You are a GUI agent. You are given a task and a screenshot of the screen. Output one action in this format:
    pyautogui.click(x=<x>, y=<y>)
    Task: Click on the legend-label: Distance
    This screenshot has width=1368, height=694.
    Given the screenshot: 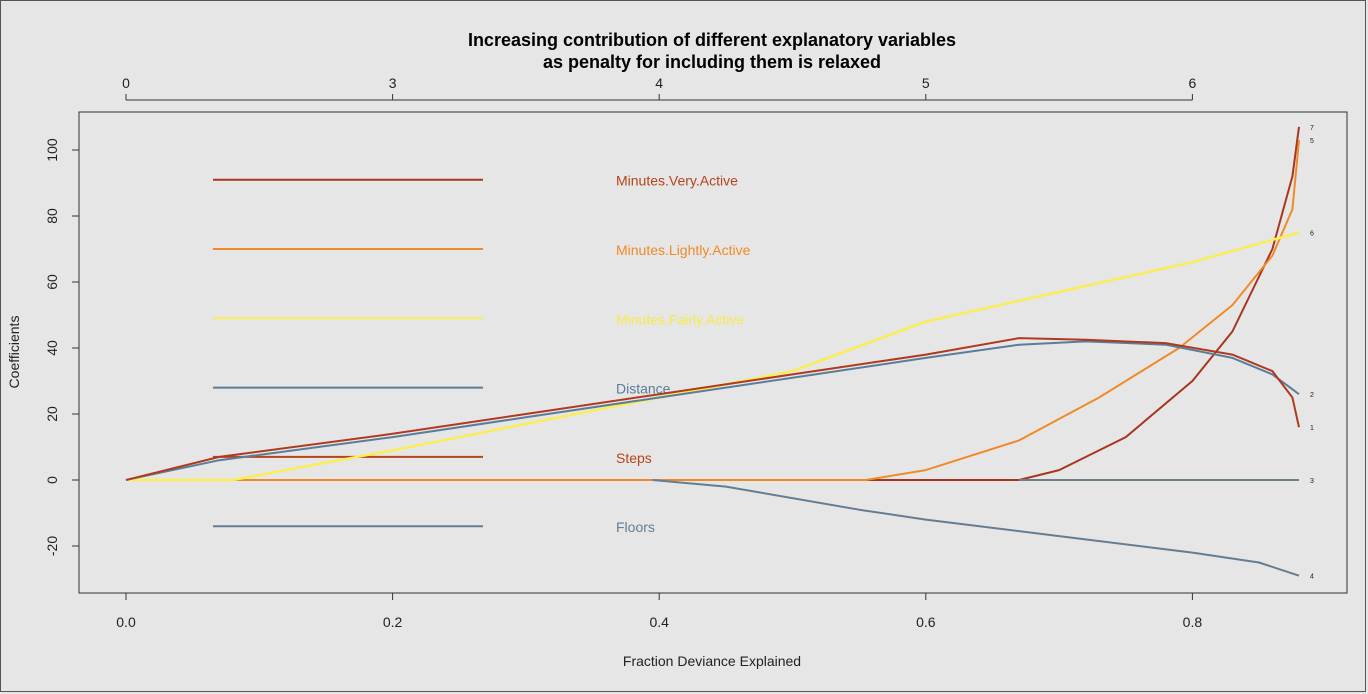 What is the action you would take?
    pyautogui.click(x=643, y=389)
    